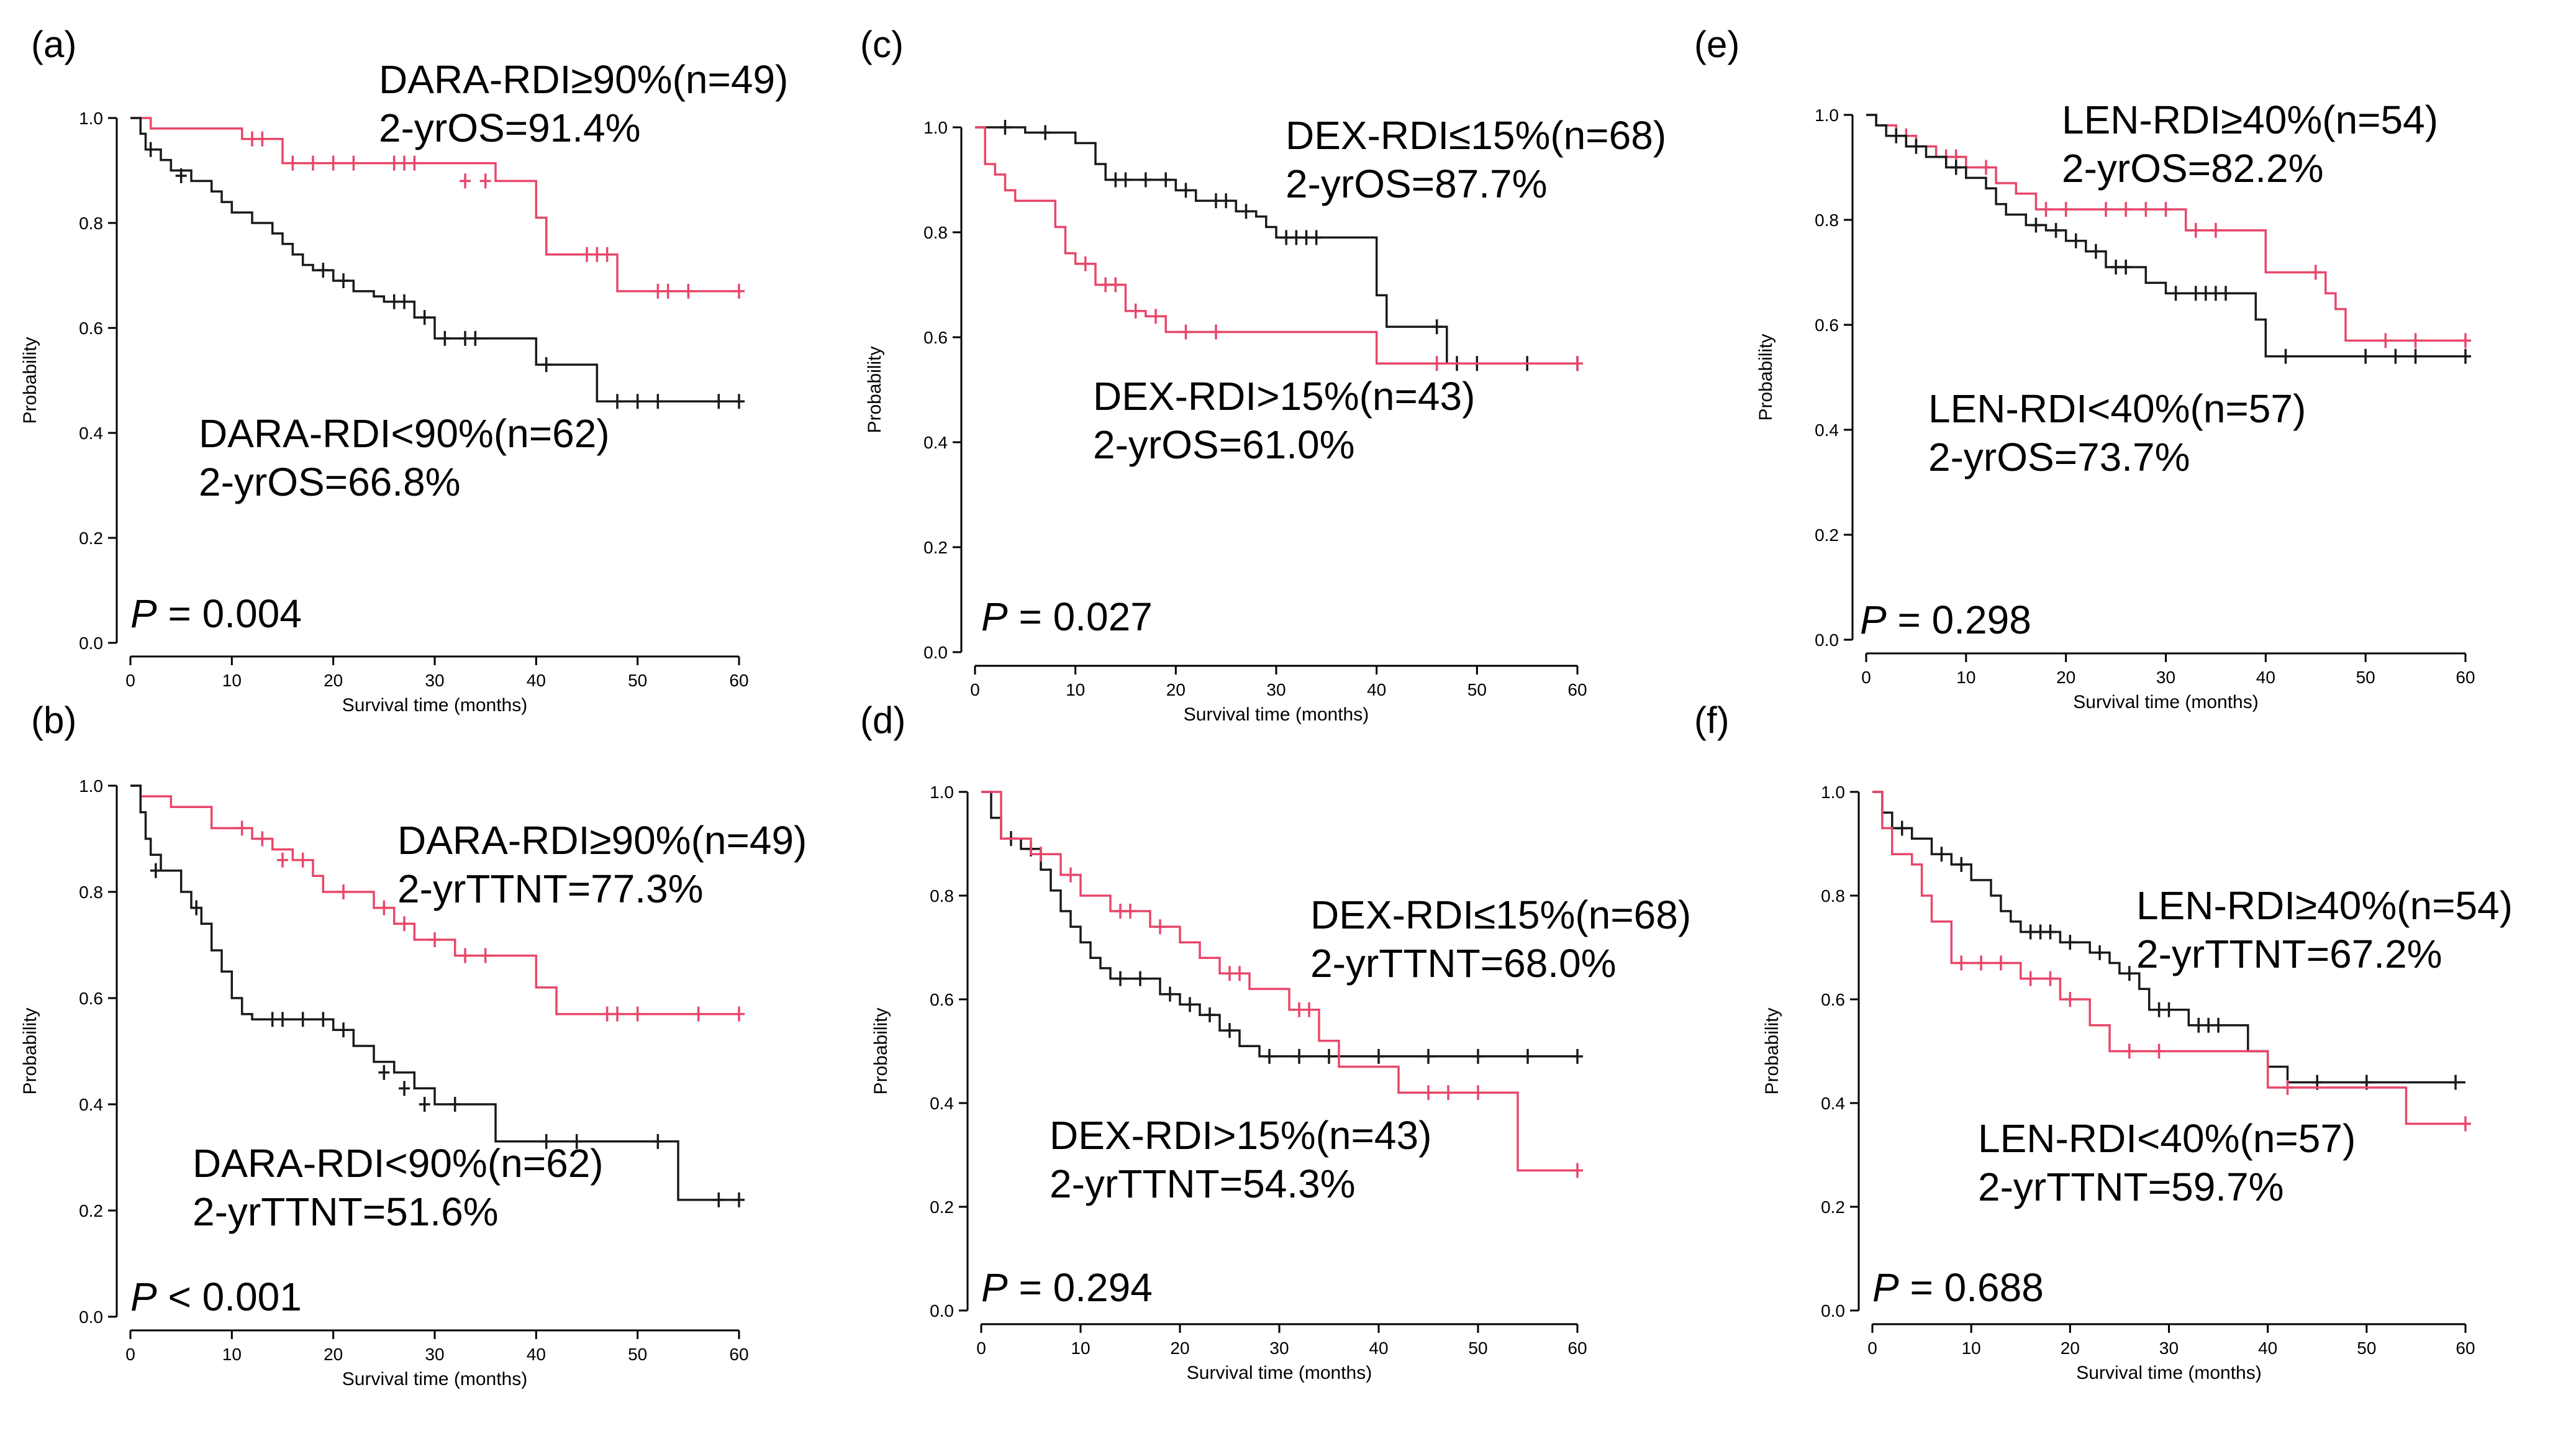 This screenshot has height=1431, width=2576. What do you see at coordinates (434, 1355) in the screenshot?
I see `x-tick-label: 30` at bounding box center [434, 1355].